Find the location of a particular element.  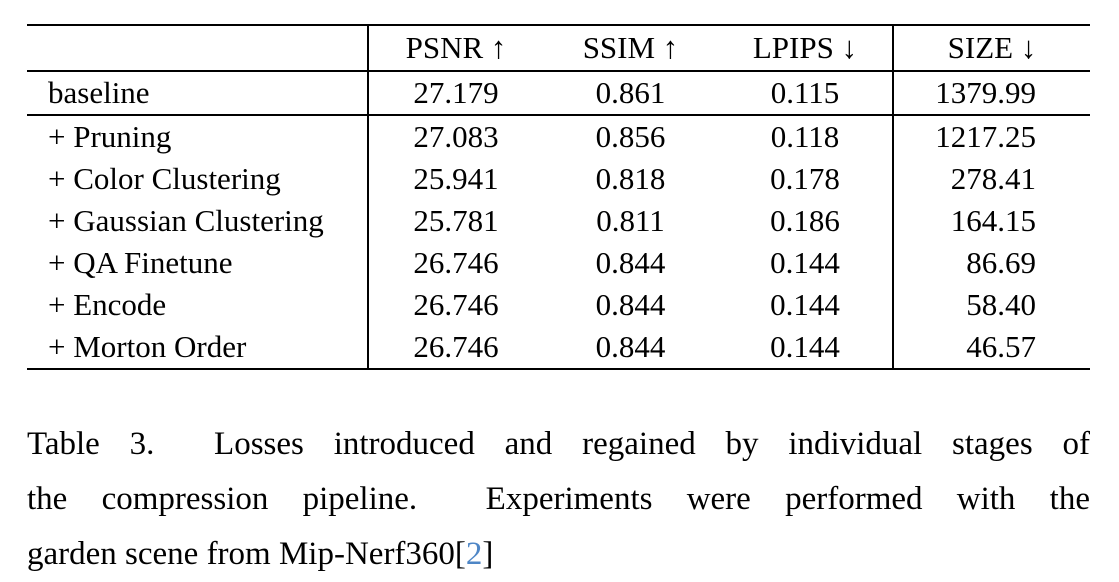

col-header-method is located at coordinates (198, 48).